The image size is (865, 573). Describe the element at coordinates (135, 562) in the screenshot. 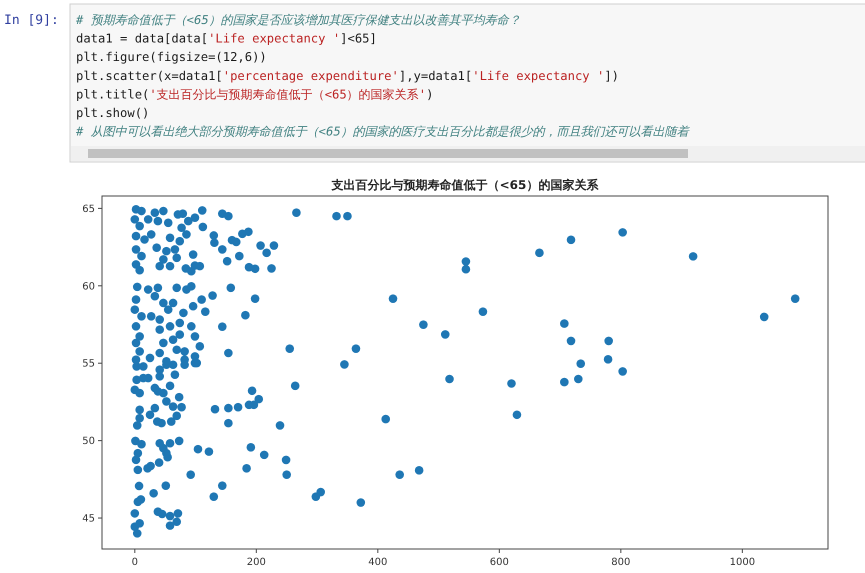

I see `x-tick-label: 0` at that location.